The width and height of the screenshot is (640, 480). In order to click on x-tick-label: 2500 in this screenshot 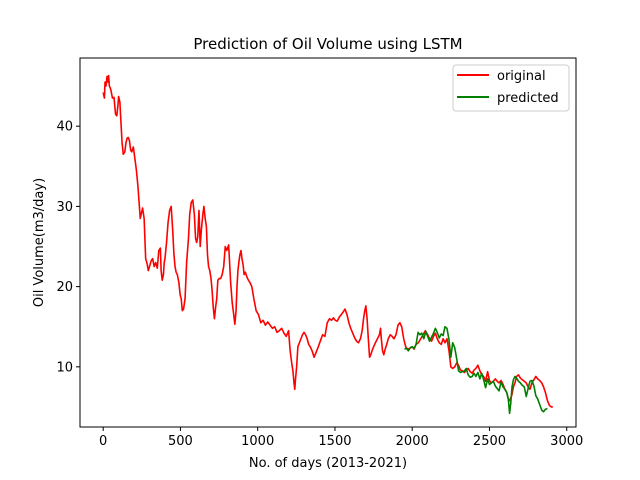, I will do `click(489, 441)`.